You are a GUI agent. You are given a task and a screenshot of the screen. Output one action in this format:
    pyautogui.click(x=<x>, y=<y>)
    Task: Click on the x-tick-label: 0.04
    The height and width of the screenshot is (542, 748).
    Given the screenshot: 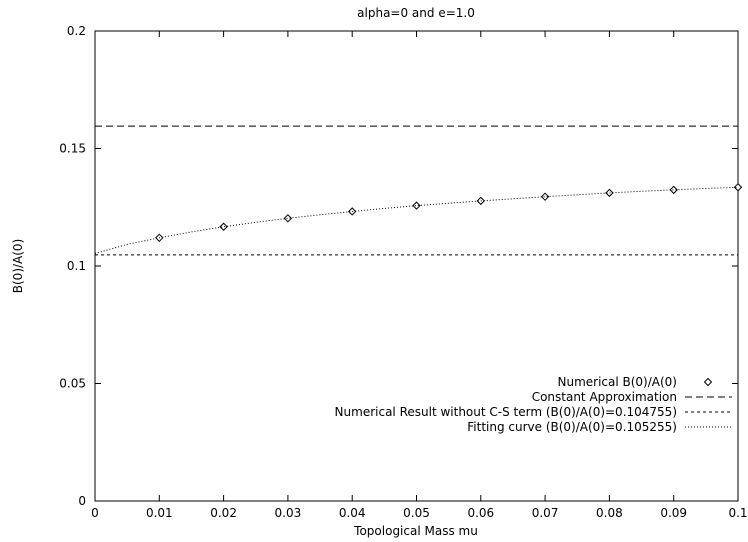 What is the action you would take?
    pyautogui.click(x=352, y=513)
    